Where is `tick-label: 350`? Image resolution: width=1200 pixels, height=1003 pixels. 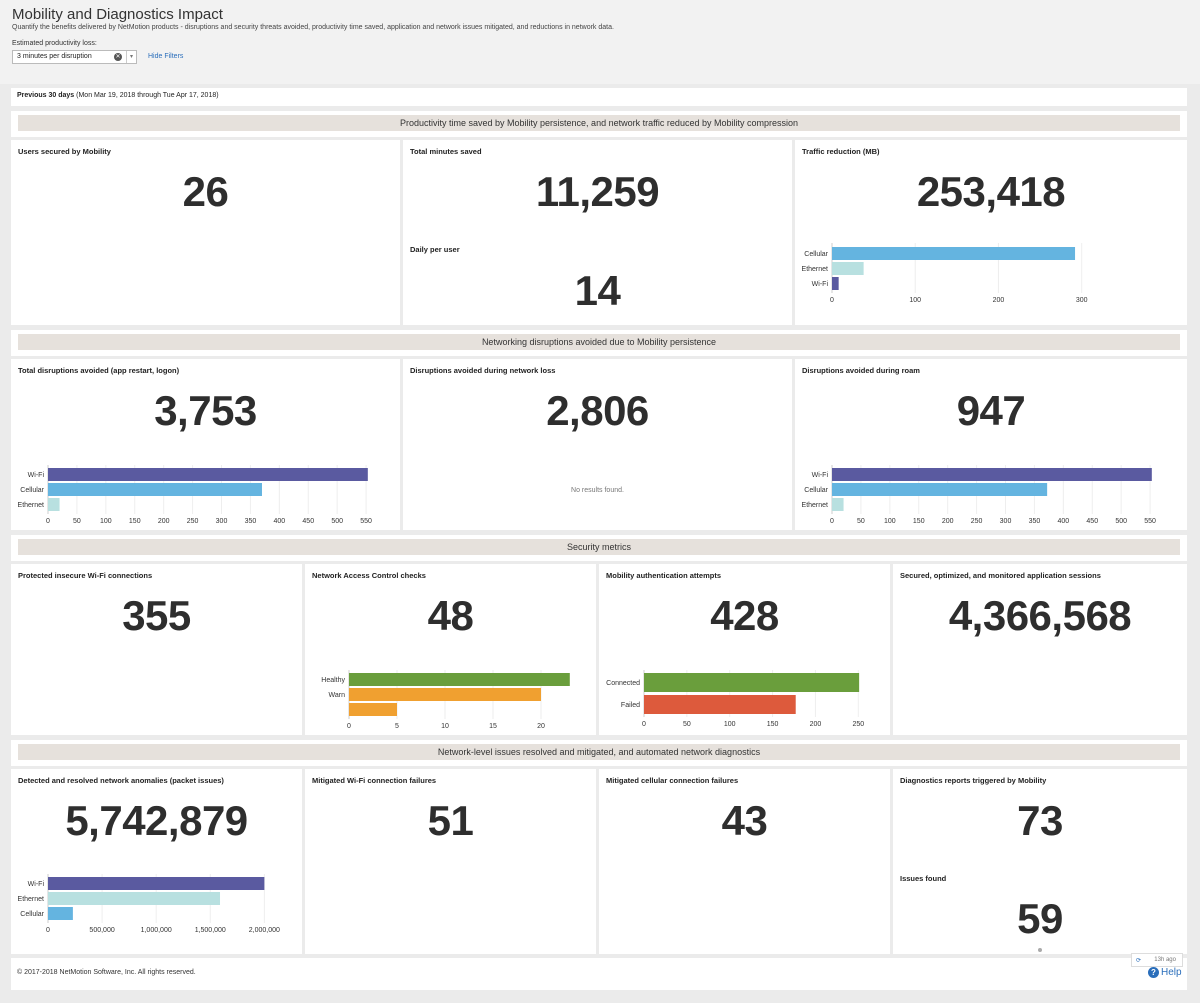
tick-label: 350 is located at coordinates (251, 521).